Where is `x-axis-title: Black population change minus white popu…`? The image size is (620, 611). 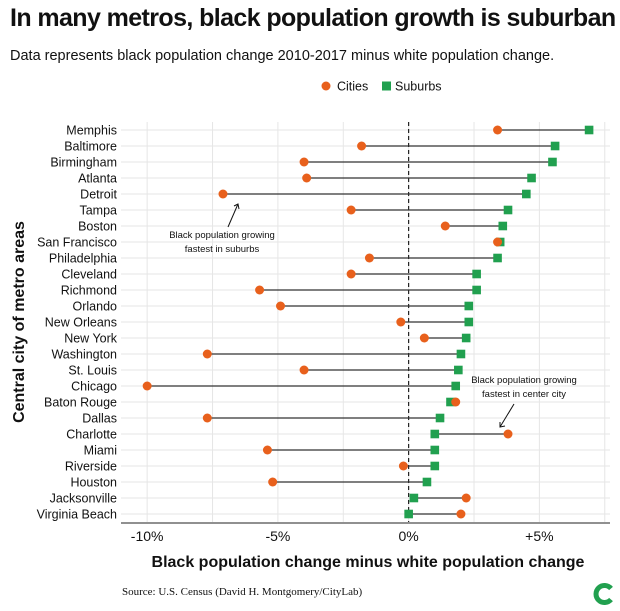
x-axis-title: Black population change minus white popu… is located at coordinates (368, 562).